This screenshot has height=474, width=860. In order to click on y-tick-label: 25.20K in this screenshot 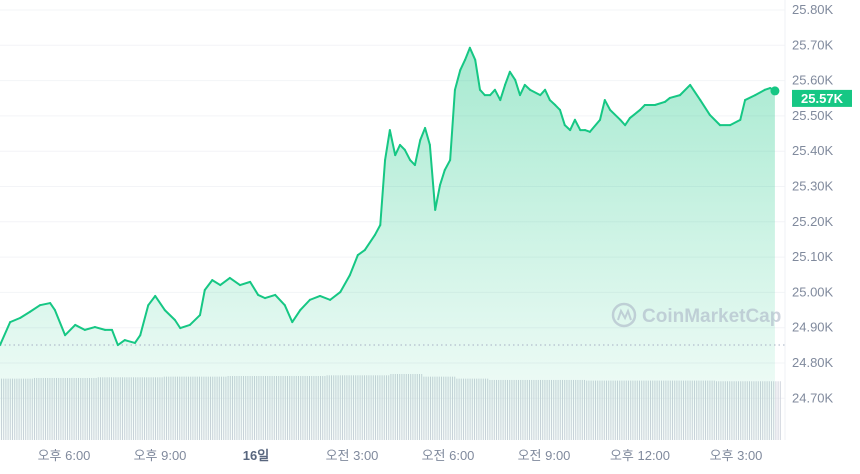, I will do `click(813, 221)`.